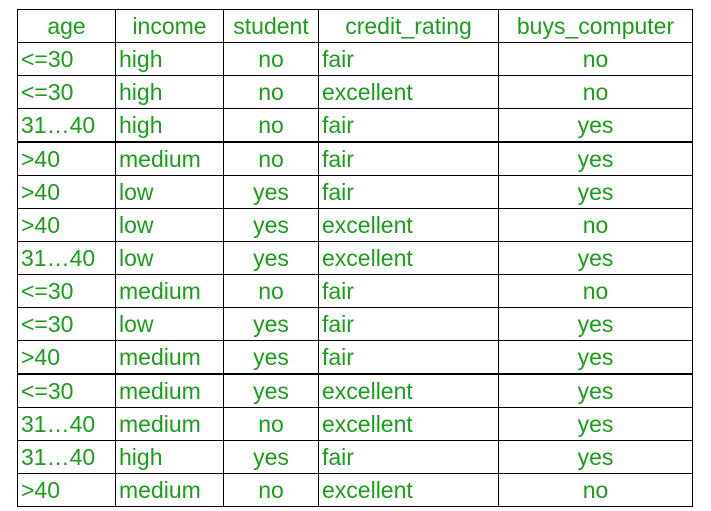 Image resolution: width=711 pixels, height=511 pixels. I want to click on table-row: <=30 medium yes excellent yes, so click(355, 390).